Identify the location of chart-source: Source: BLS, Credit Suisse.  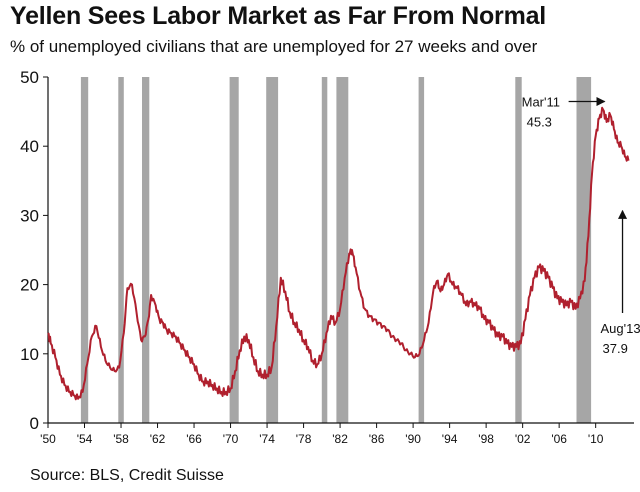
(127, 475).